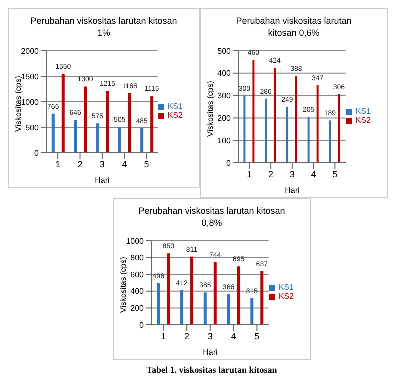 This screenshot has width=396, height=377. Describe the element at coordinates (30, 51) in the screenshot. I see `y-tick-label: 2000` at that location.